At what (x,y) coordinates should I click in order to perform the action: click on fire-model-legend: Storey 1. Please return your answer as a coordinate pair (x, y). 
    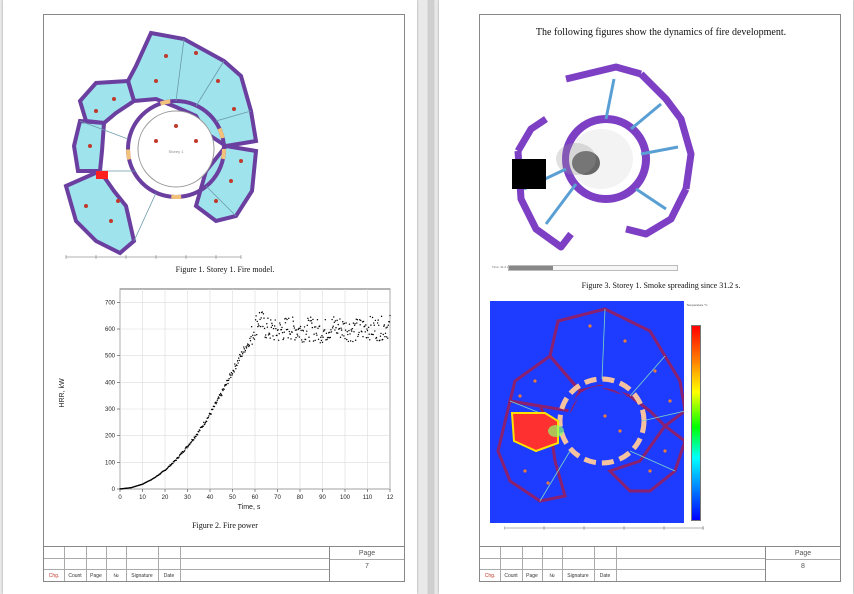
    Looking at the image, I should click on (177, 151).